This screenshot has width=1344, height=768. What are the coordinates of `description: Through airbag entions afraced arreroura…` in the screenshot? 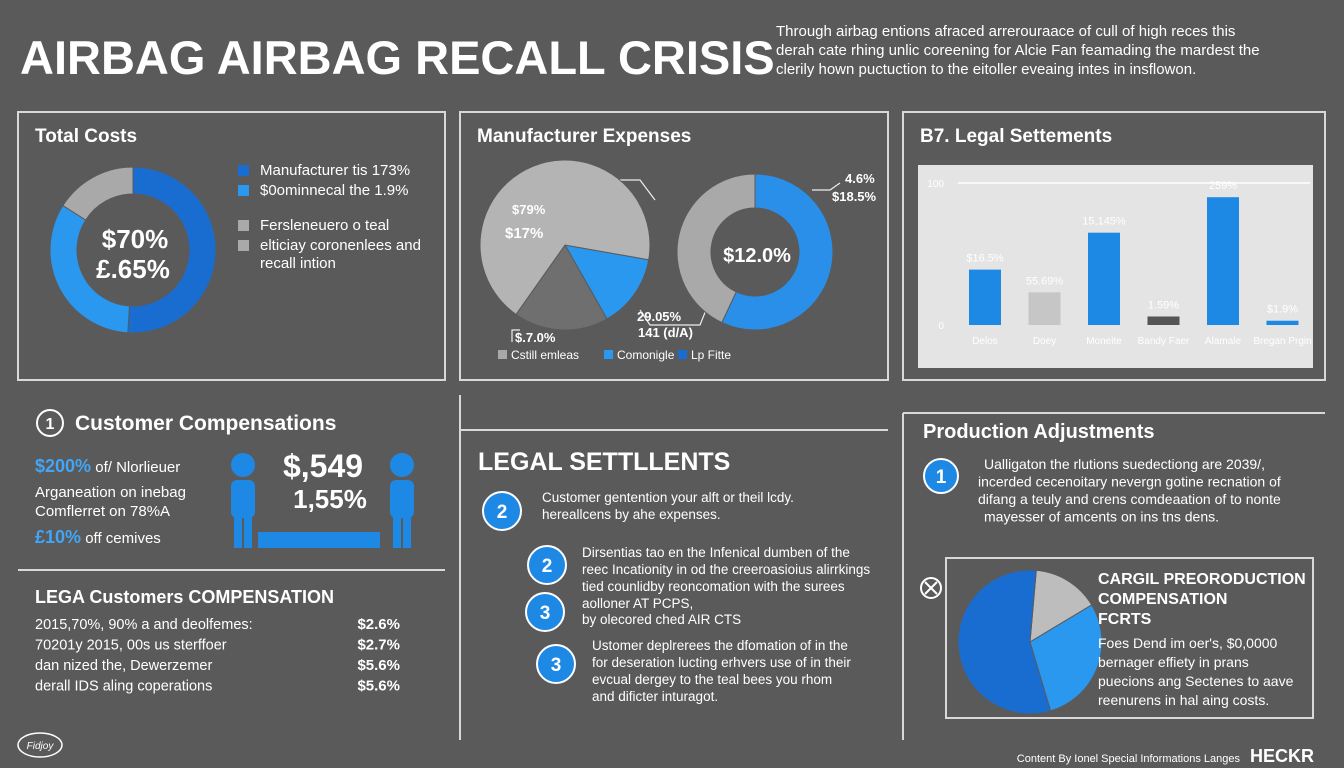 It's located at (1005, 31).